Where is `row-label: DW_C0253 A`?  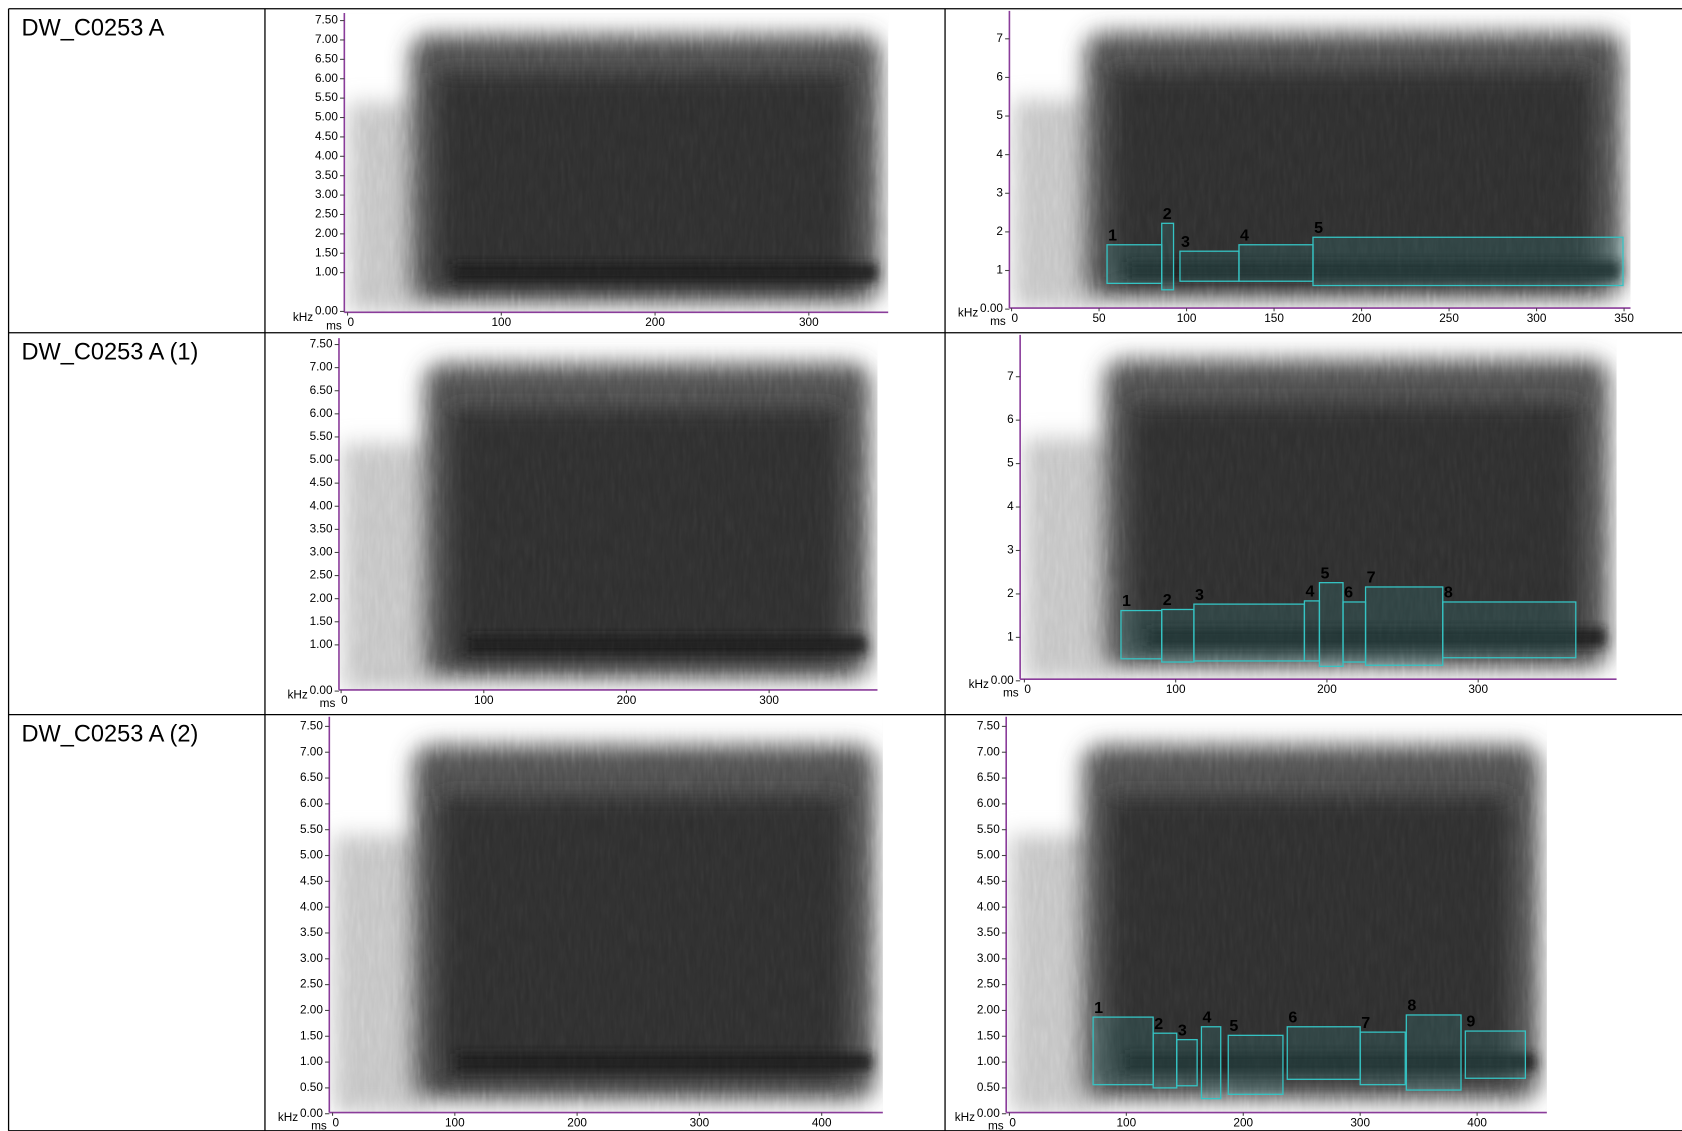
row-label: DW_C0253 A is located at coordinates (92, 28).